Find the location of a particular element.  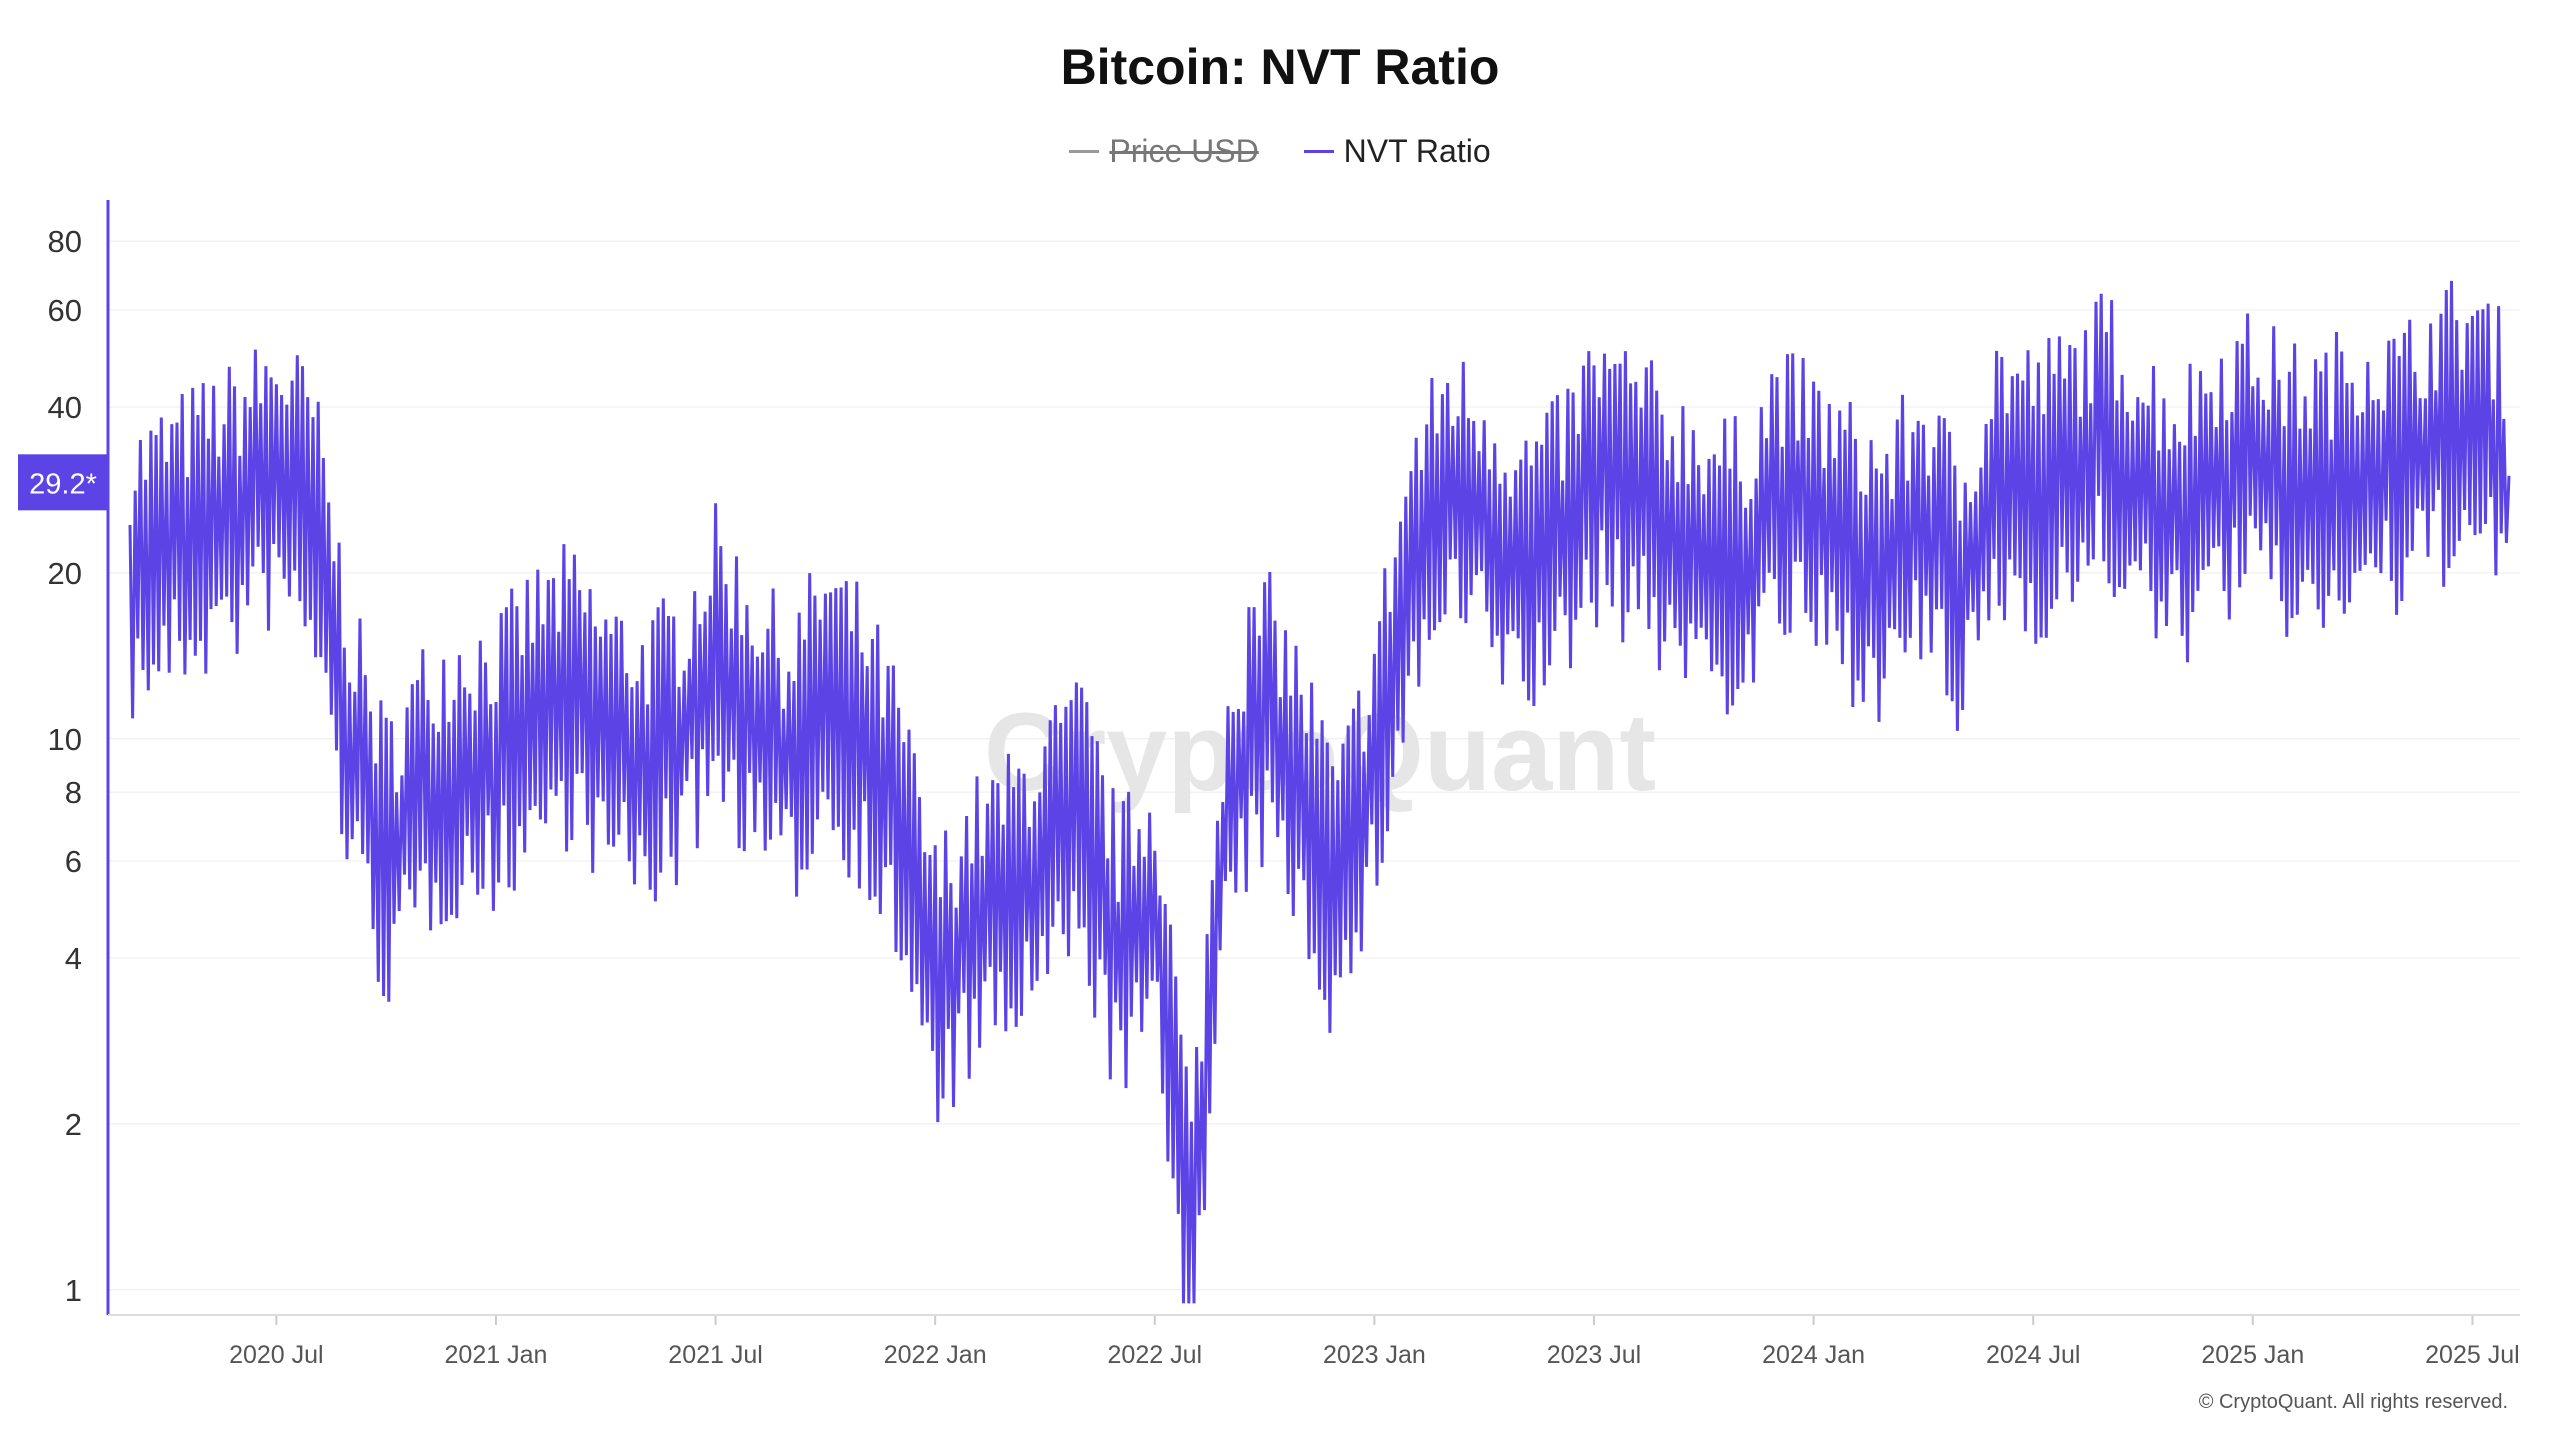

current-value-badge: 29.2* is located at coordinates (63, 482).